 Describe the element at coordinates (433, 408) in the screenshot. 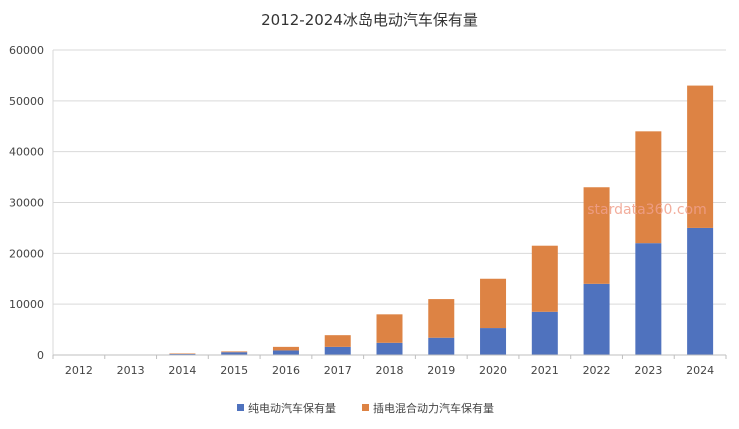

I see `legend-label: 插电混合动力汽车保有量` at that location.